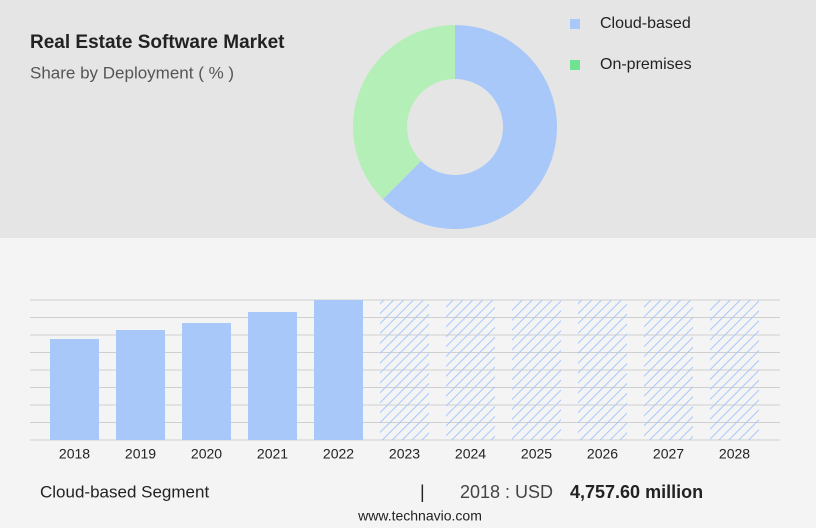 Image resolution: width=816 pixels, height=528 pixels. Describe the element at coordinates (140, 454) in the screenshot. I see `x-tick-label: 2019` at that location.